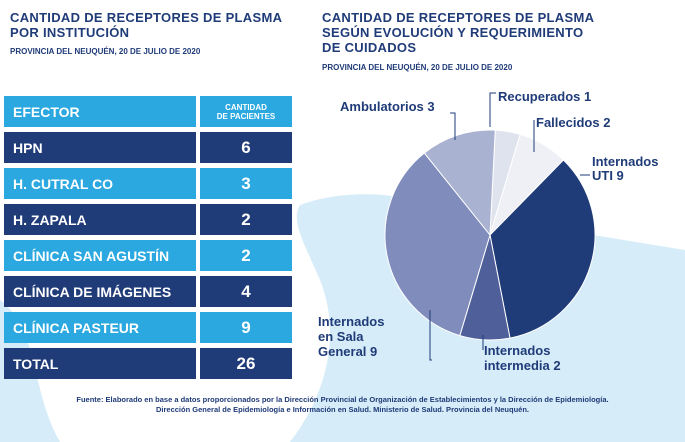 This screenshot has width=685, height=442. I want to click on table-row: CLÍNICA DE IMÁGENES 4, so click(150, 291).